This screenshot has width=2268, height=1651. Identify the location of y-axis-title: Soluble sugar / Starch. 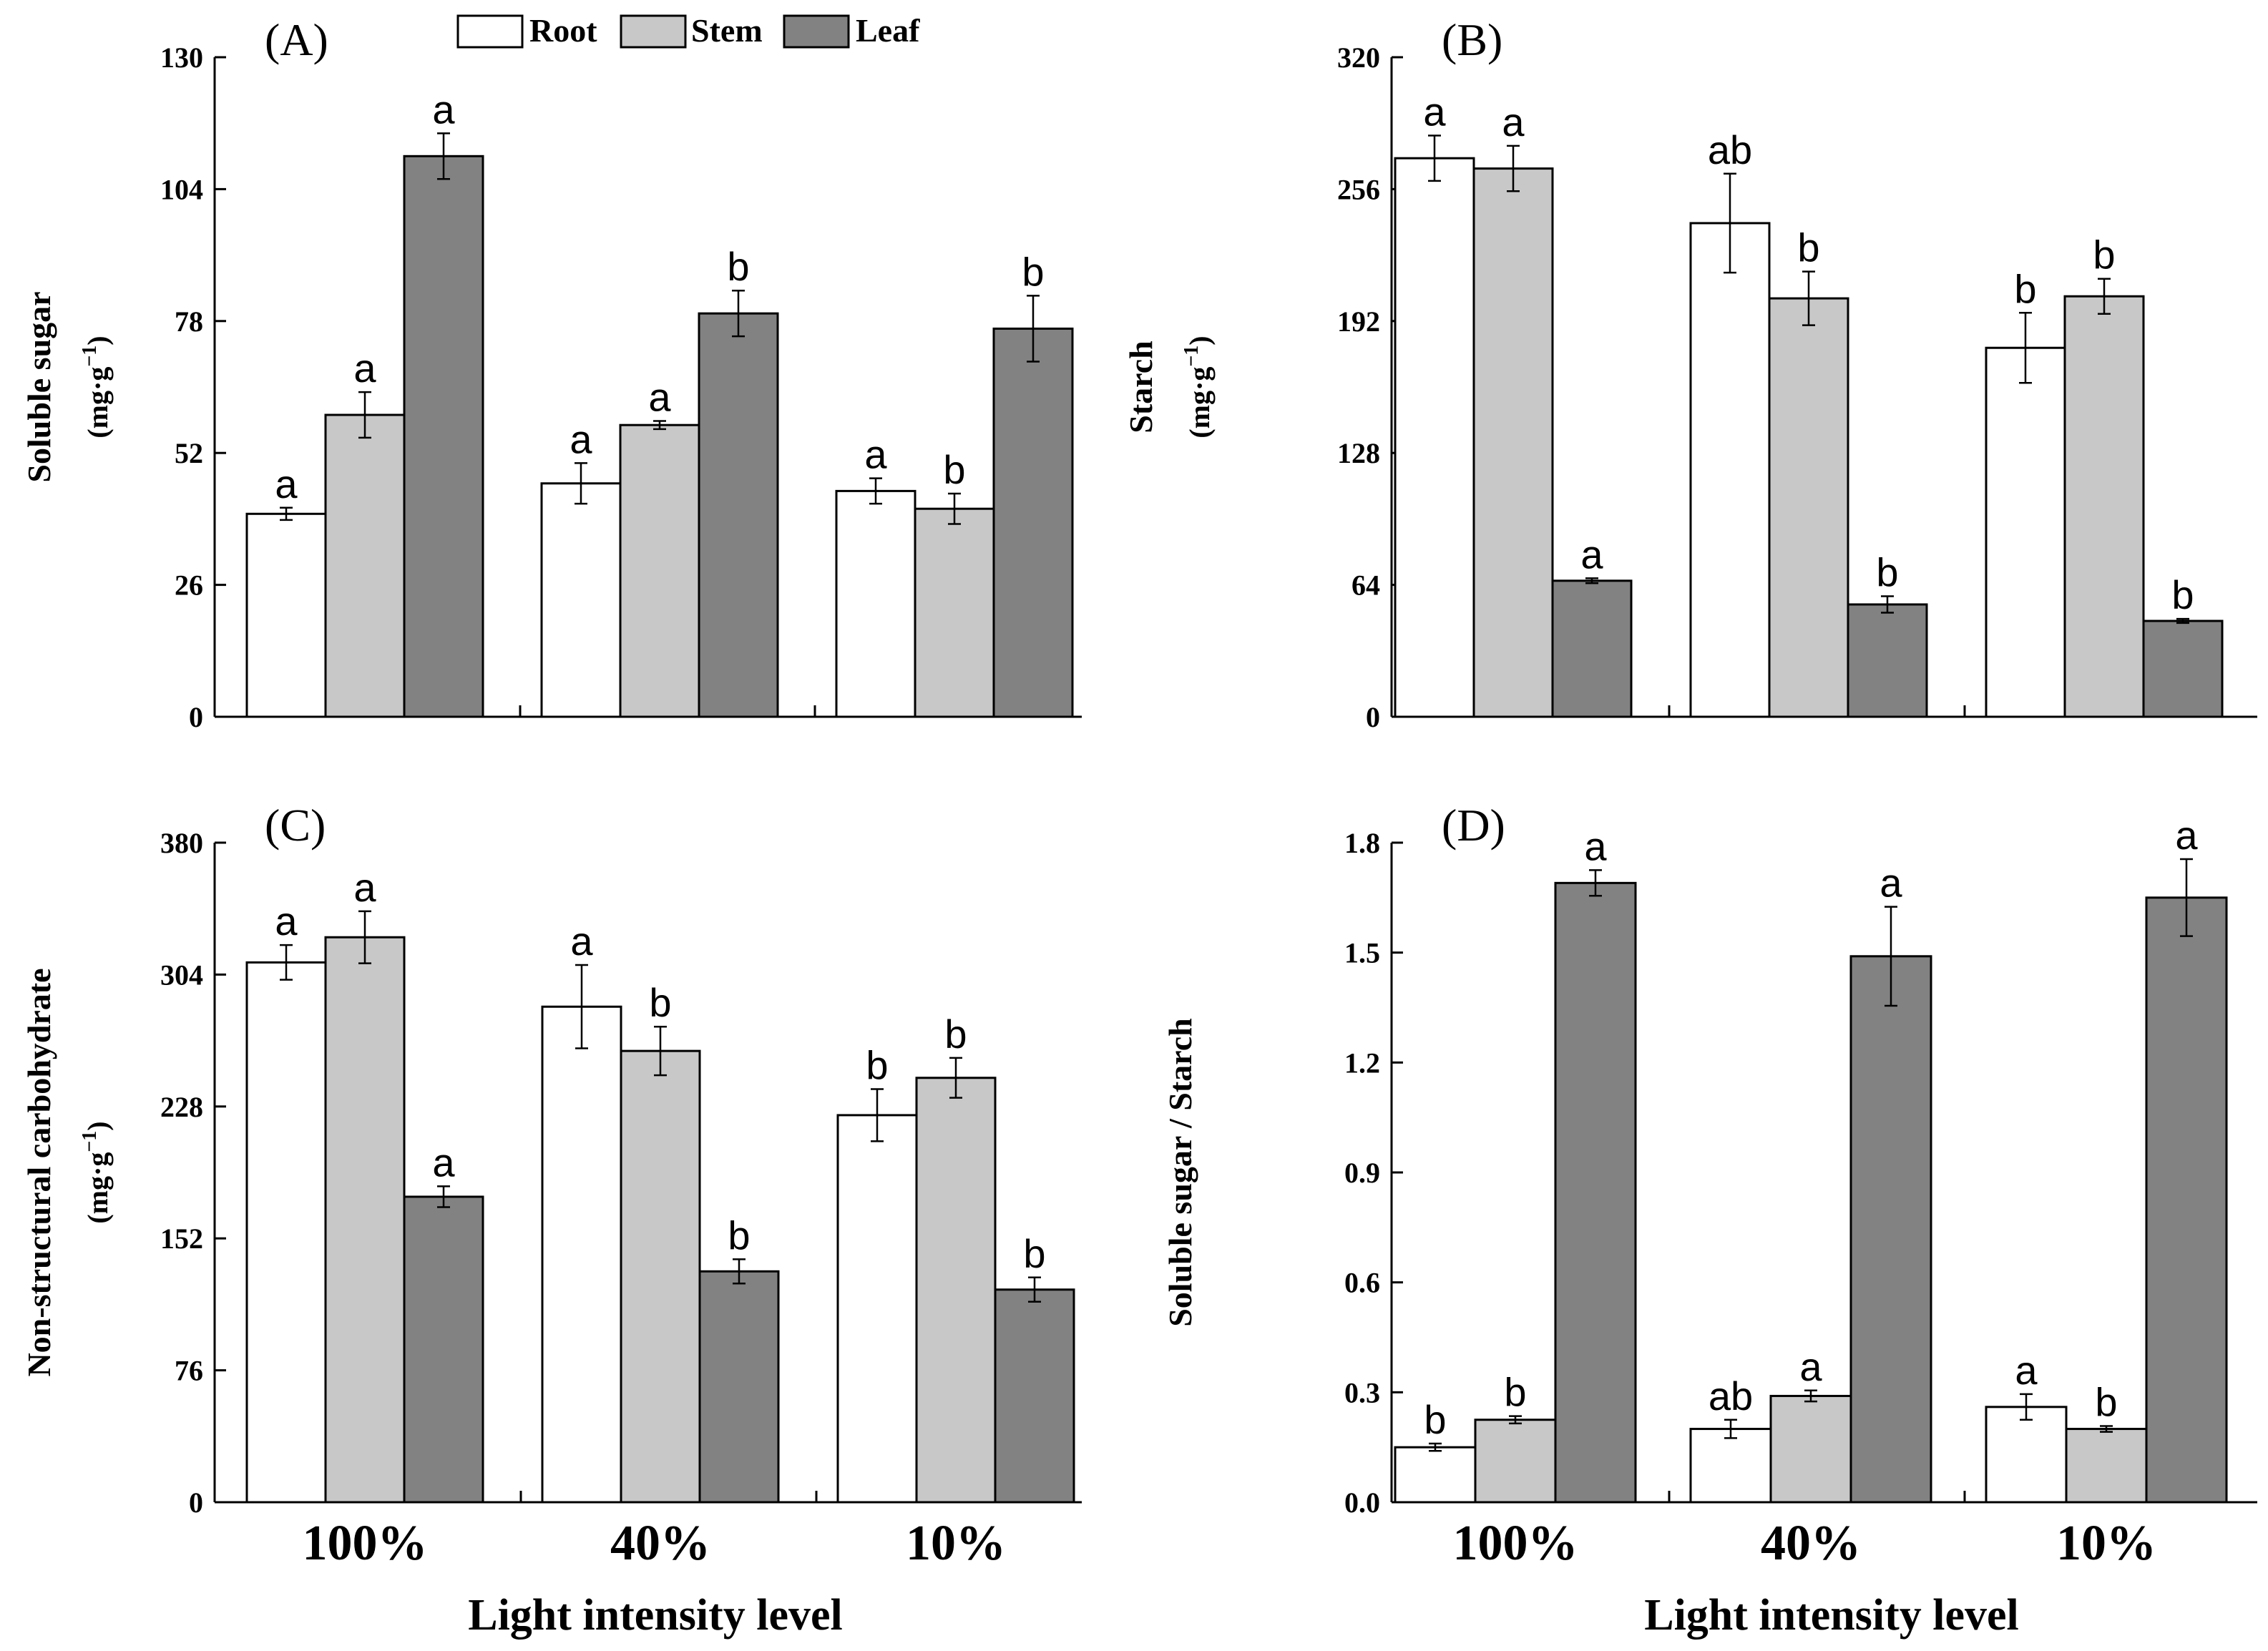
(1180, 1172).